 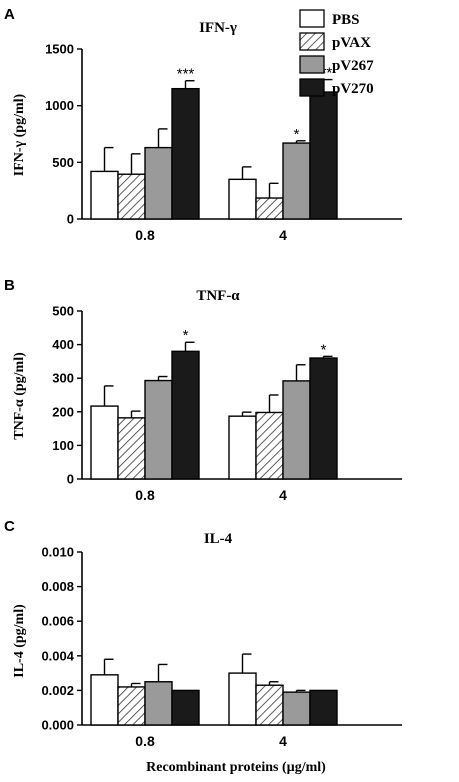 What do you see at coordinates (312, 41) in the screenshot?
I see `legend-swatch-pvax` at bounding box center [312, 41].